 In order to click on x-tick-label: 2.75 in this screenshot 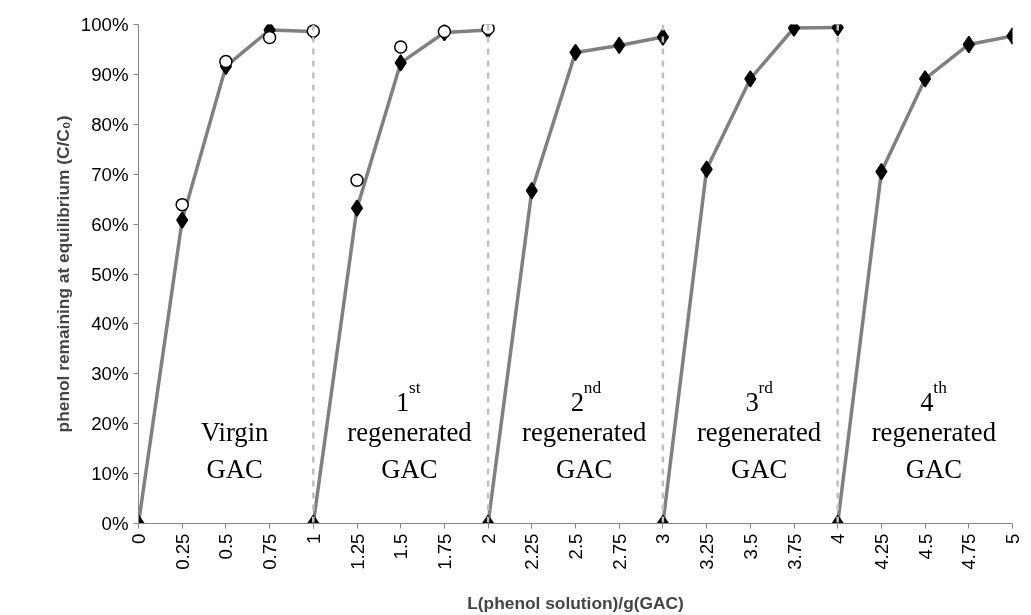, I will do `click(619, 551)`.